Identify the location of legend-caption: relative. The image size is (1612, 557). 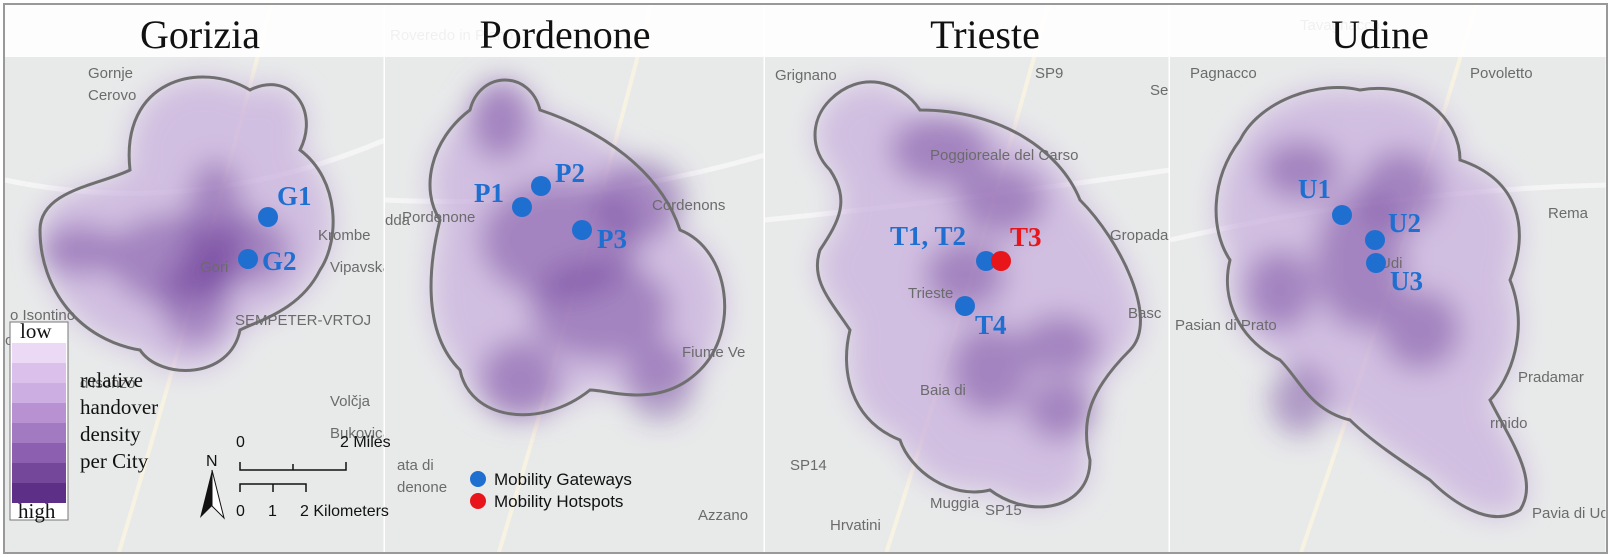
(111, 380).